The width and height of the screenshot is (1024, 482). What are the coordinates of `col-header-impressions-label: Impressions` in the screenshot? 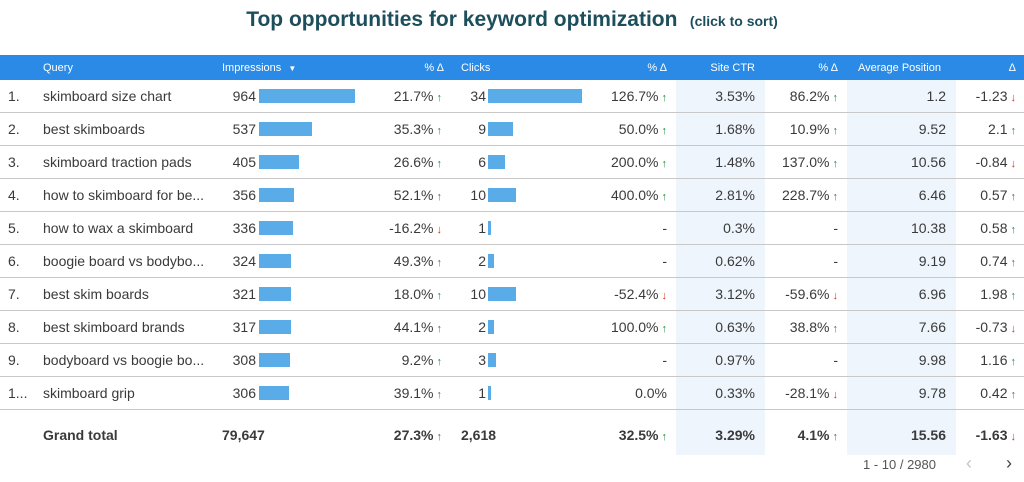 It's located at (252, 68).